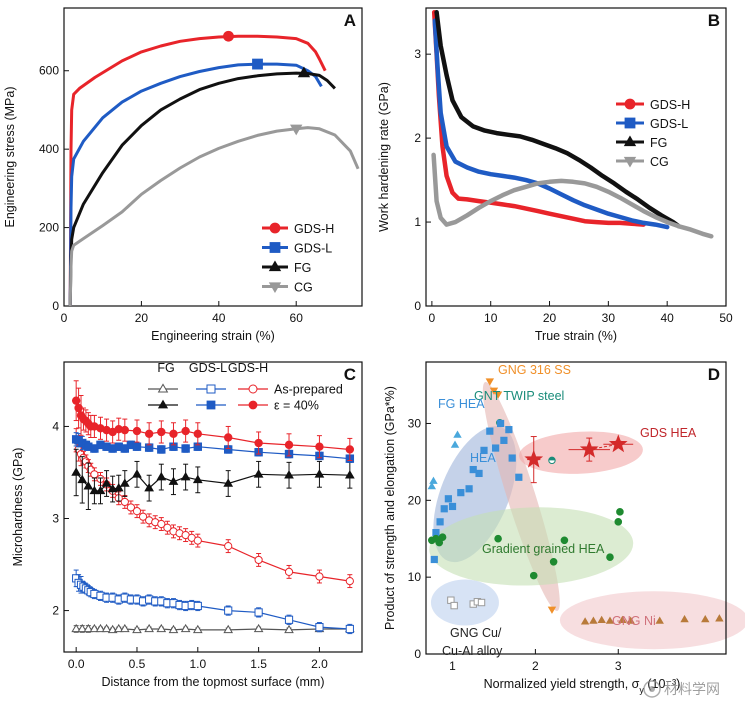 This screenshot has height=709, width=745. I want to click on x-tick-label: 10, so click(491, 318).